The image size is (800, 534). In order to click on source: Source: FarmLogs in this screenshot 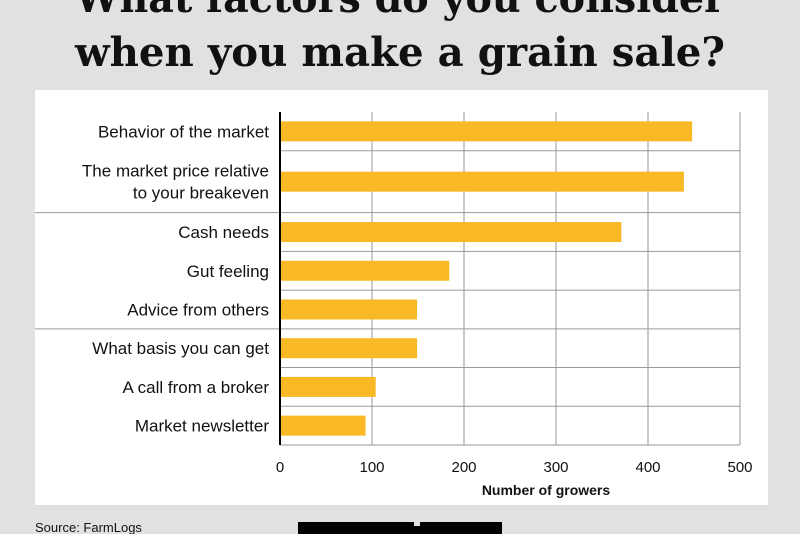, I will do `click(88, 527)`.